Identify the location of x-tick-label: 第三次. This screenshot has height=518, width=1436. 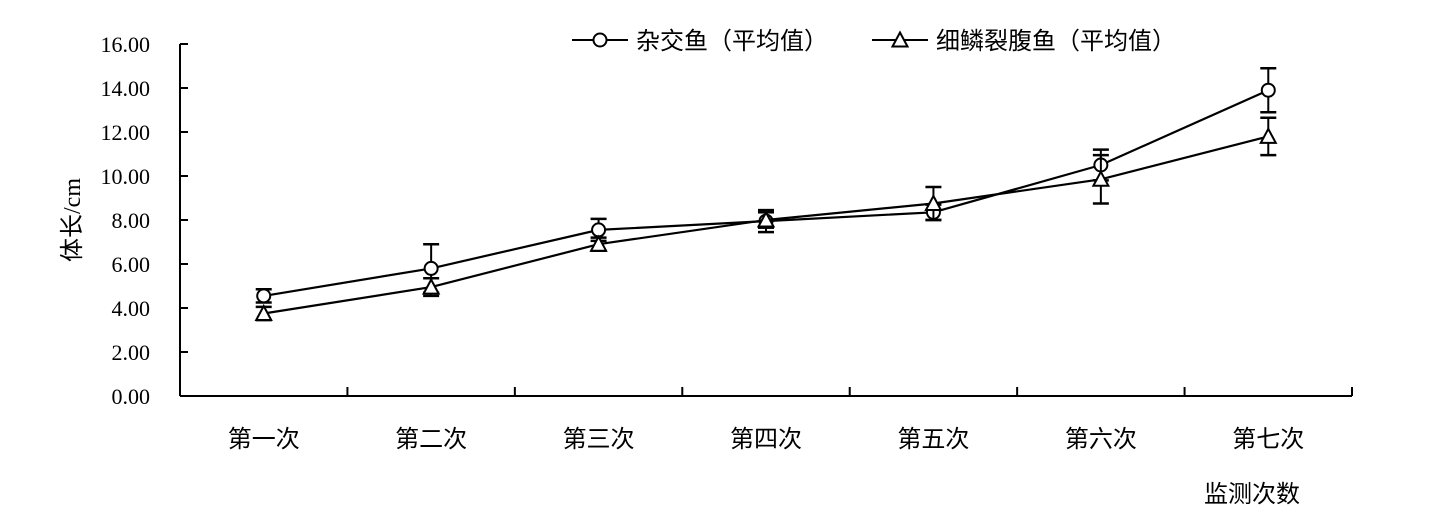
(599, 439).